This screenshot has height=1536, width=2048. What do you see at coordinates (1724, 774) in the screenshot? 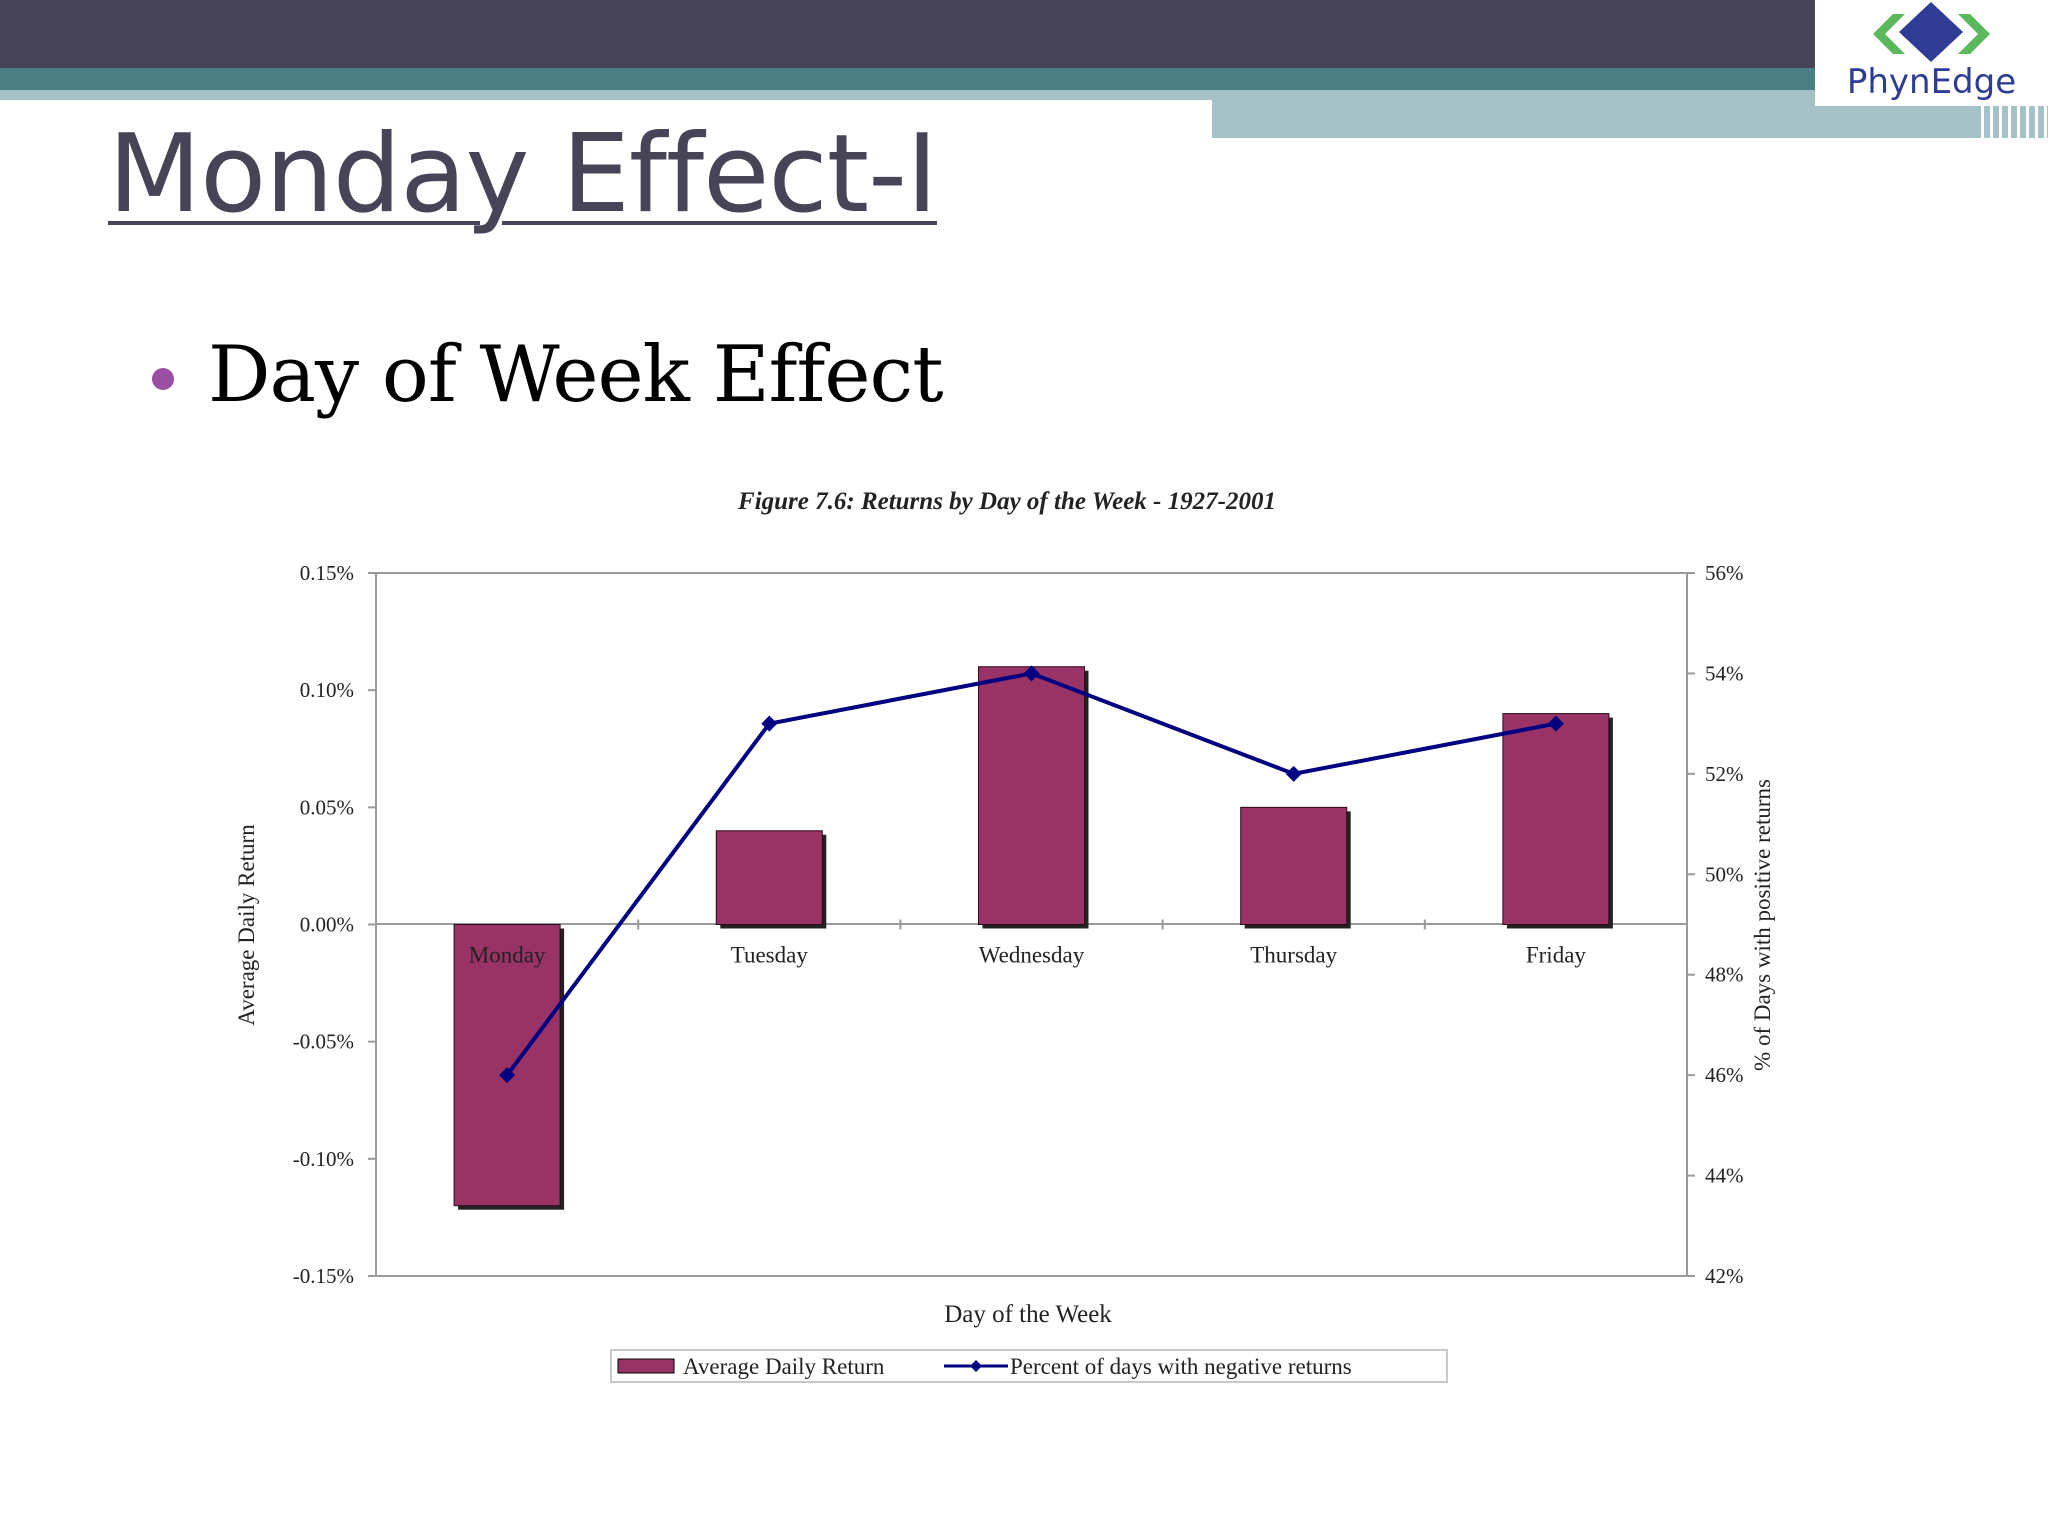
I see `y2-tick-label: 52%` at bounding box center [1724, 774].